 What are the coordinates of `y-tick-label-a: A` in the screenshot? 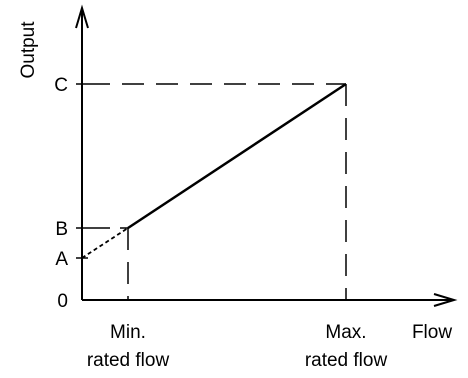 It's located at (61, 259).